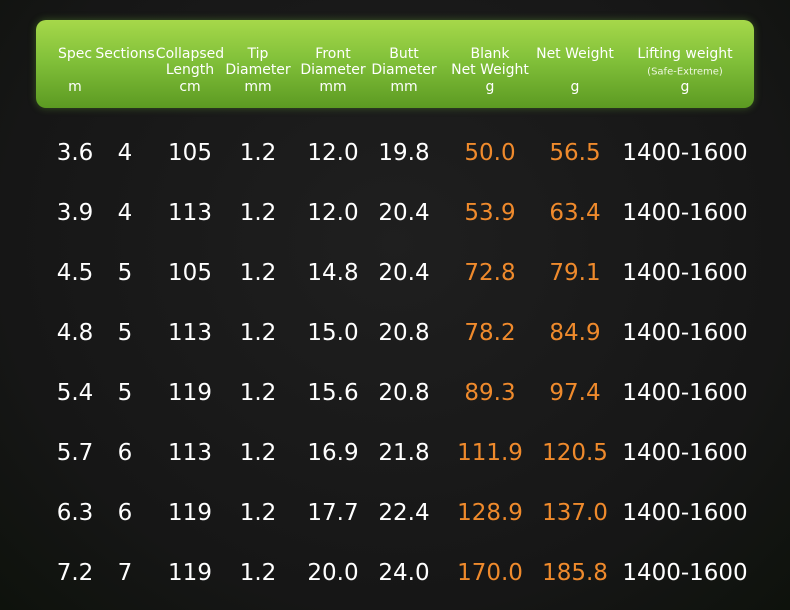 This screenshot has height=610, width=790. What do you see at coordinates (575, 573) in the screenshot?
I see `table-cell: 185.8` at bounding box center [575, 573].